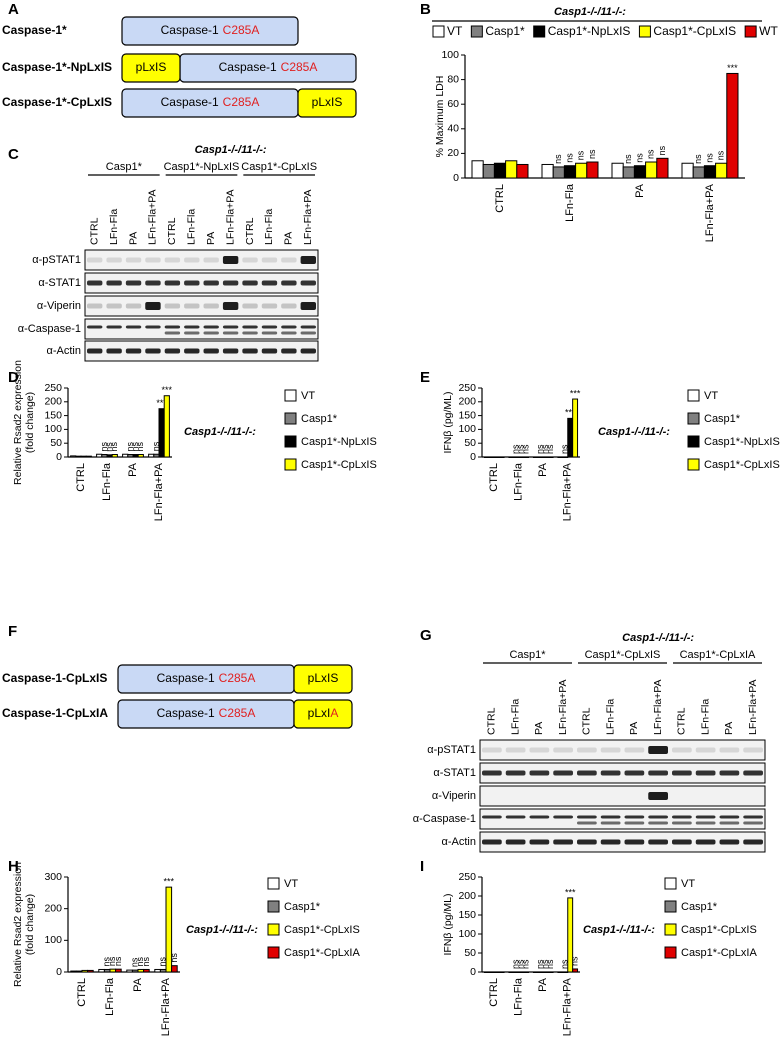 This screenshot has width=781, height=1050. What do you see at coordinates (467, 429) in the screenshot?
I see `y-tick-label: 100` at bounding box center [467, 429].